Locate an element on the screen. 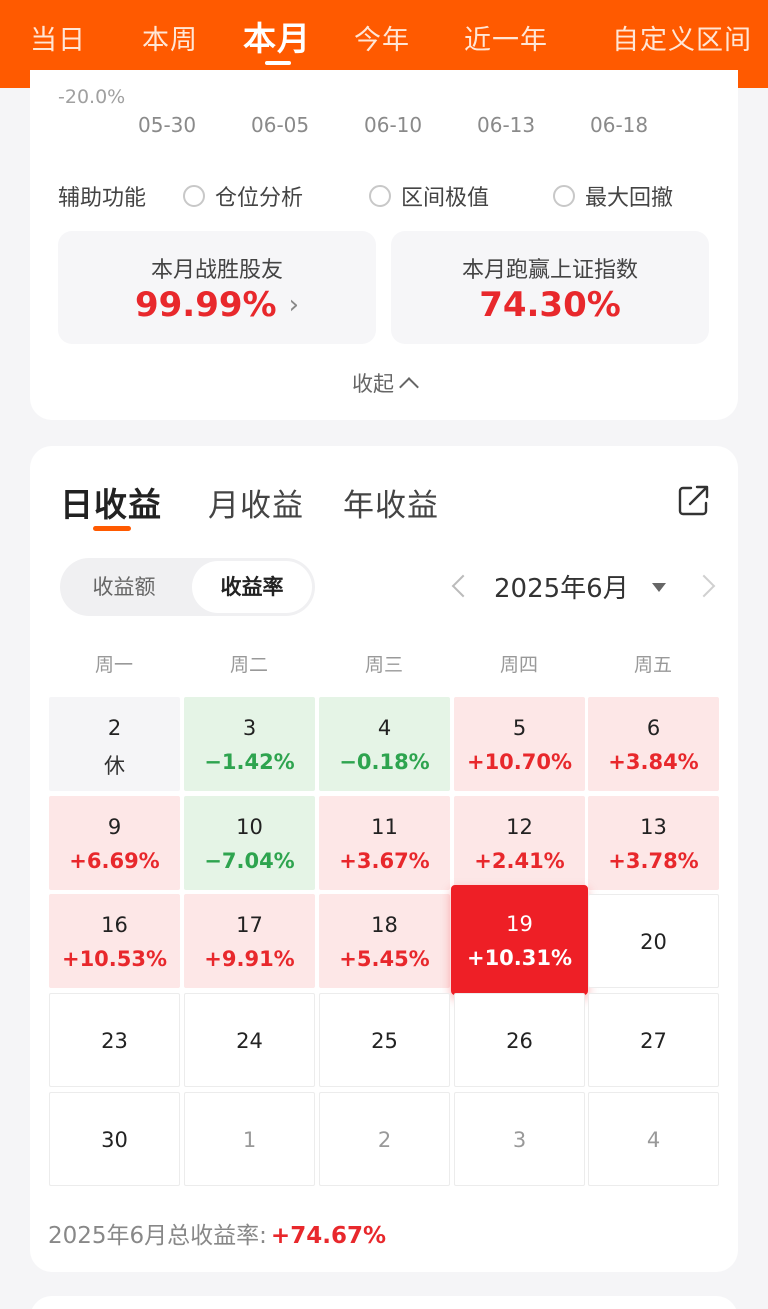 This screenshot has height=1309, width=768. weekday-header: 周二 is located at coordinates (248, 665).